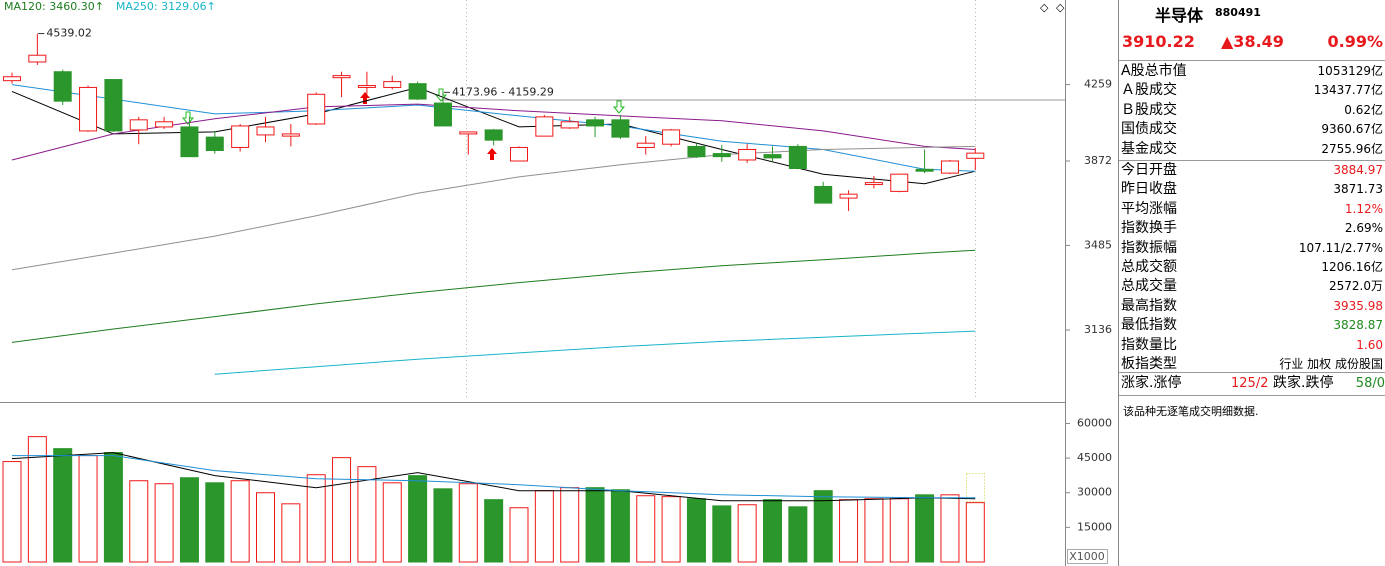 The width and height of the screenshot is (1385, 566). What do you see at coordinates (1370, 383) in the screenshot?
I see `value: 58/0` at bounding box center [1370, 383].